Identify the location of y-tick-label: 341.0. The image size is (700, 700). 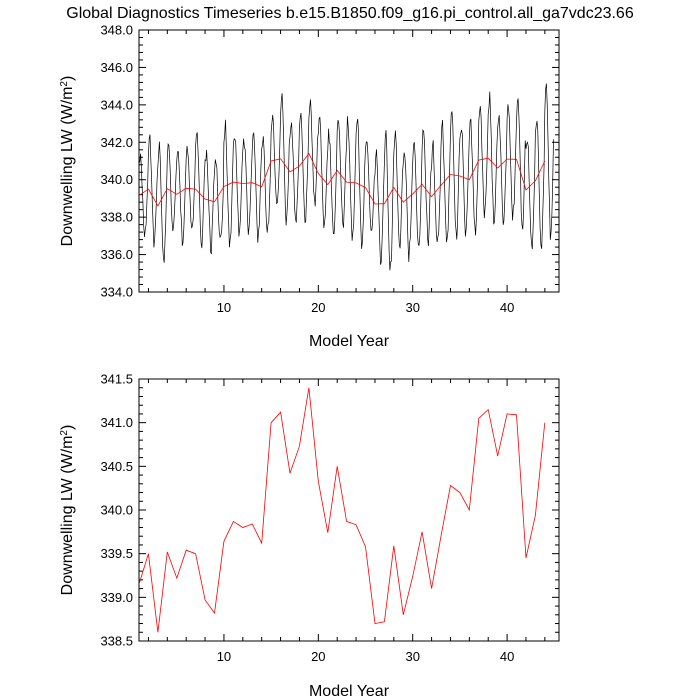
(116, 422).